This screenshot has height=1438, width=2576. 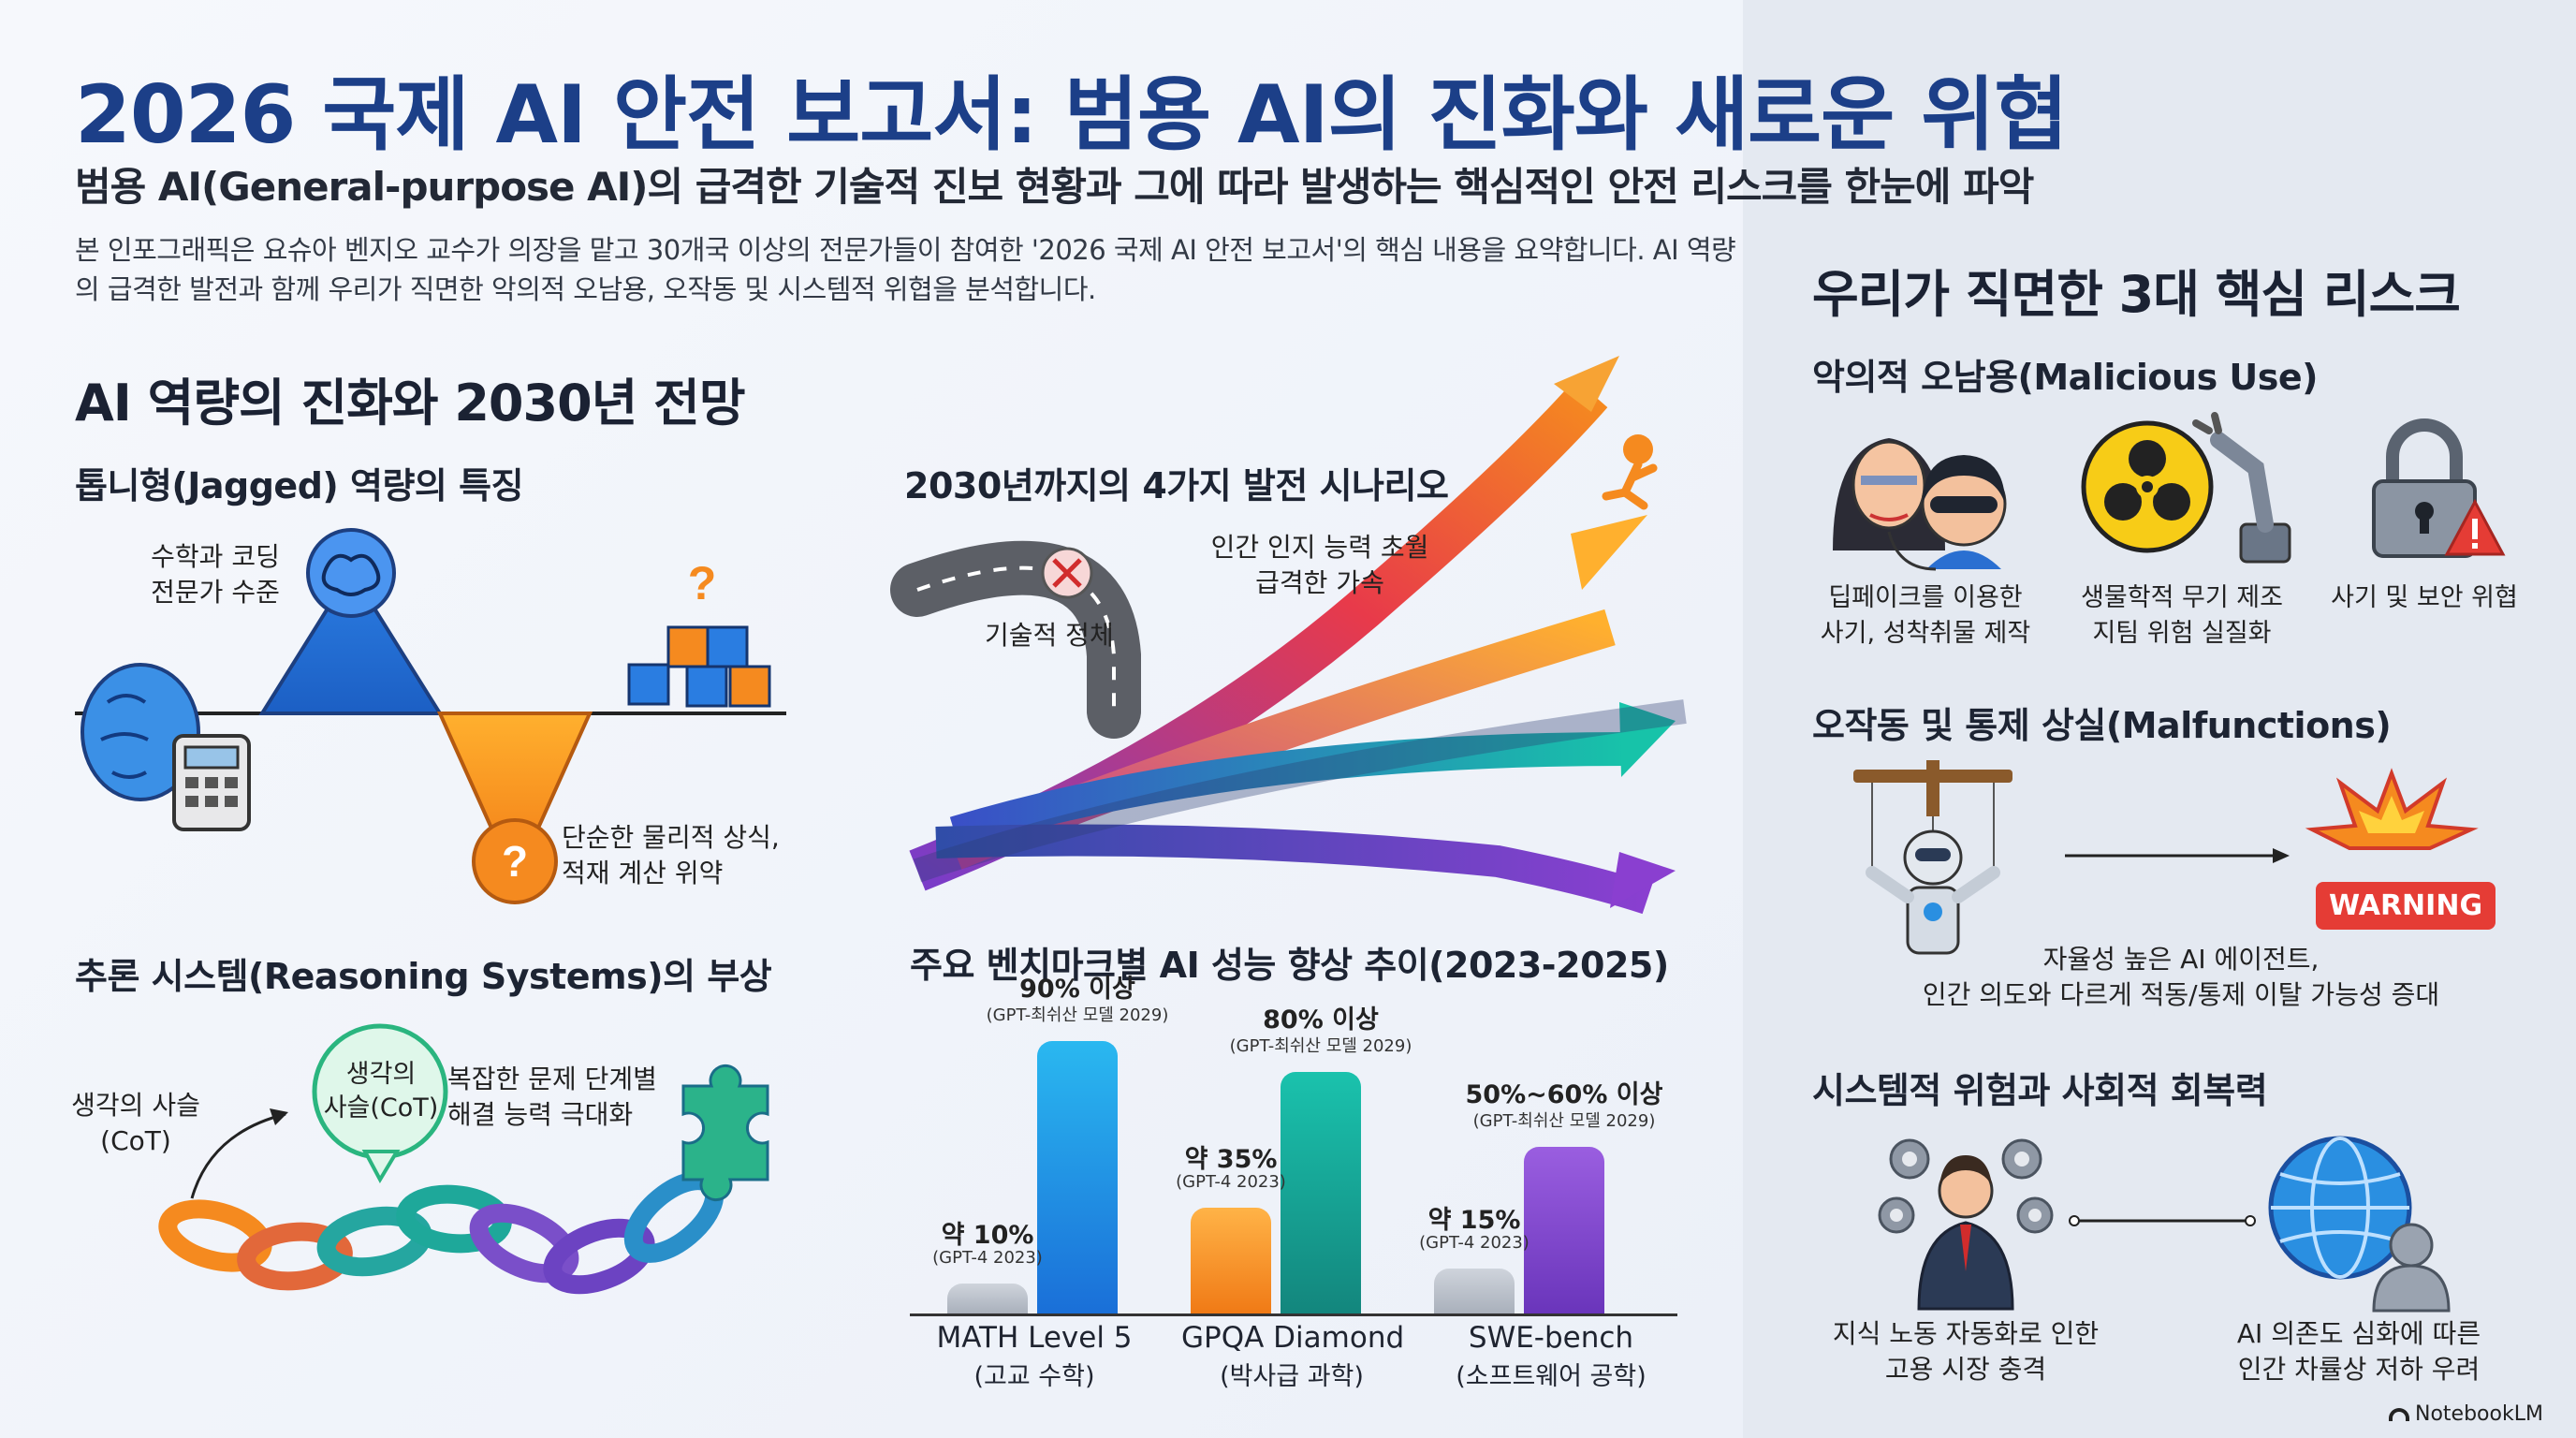 What do you see at coordinates (2065, 377) in the screenshot?
I see `malicious-heading: 악의적 오남용(Malicious Use)` at bounding box center [2065, 377].